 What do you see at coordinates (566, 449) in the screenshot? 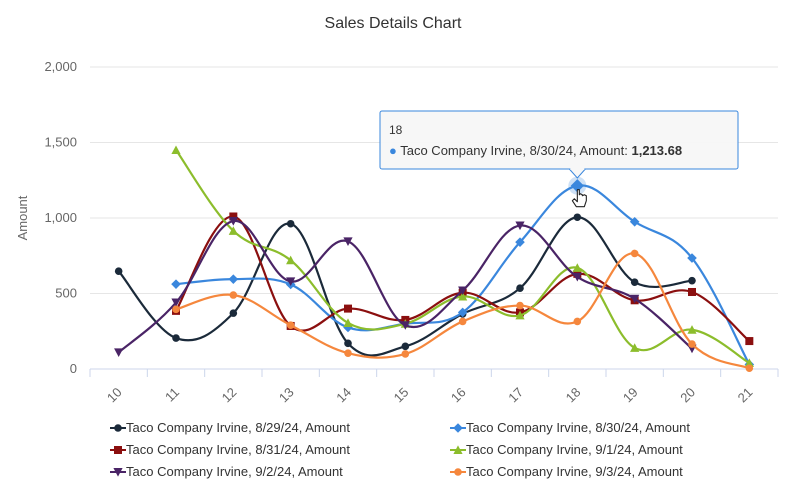
I see `legend-item: Taco Company Irvine, 9/1/24, Amount` at bounding box center [566, 449].